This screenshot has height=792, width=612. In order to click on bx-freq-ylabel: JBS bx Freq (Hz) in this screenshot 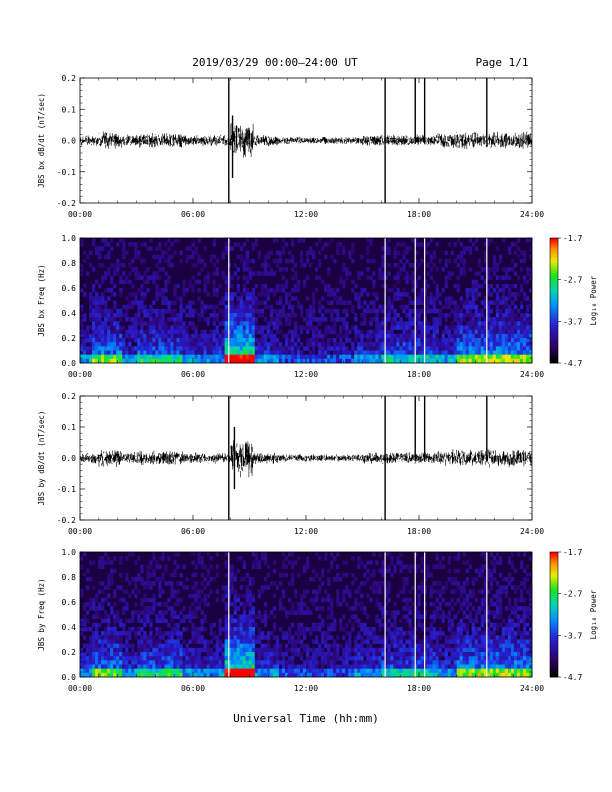, I will do `click(41, 300)`.